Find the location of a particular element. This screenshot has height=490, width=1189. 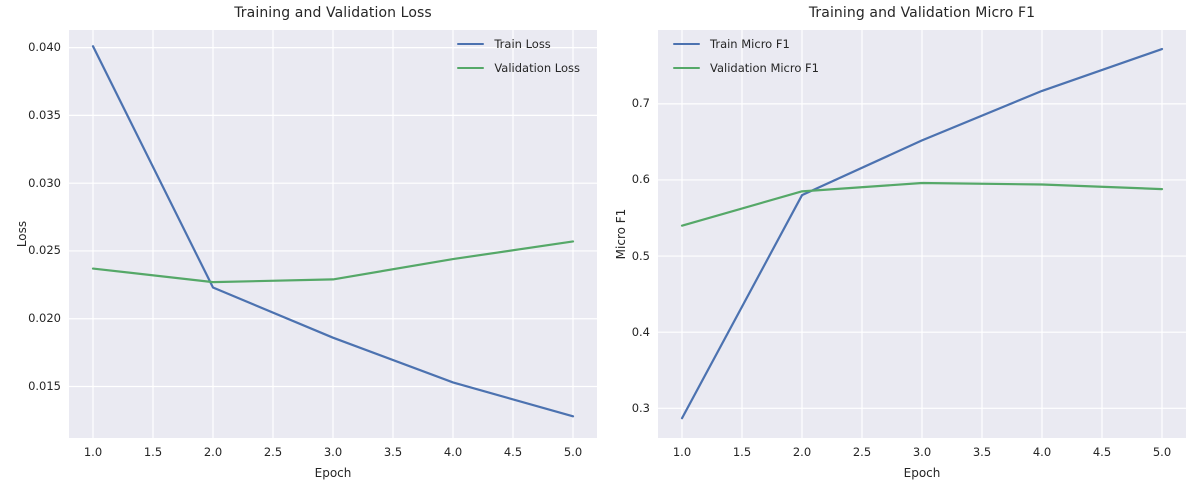

y-tick-label: 0.7 is located at coordinates (640, 103).